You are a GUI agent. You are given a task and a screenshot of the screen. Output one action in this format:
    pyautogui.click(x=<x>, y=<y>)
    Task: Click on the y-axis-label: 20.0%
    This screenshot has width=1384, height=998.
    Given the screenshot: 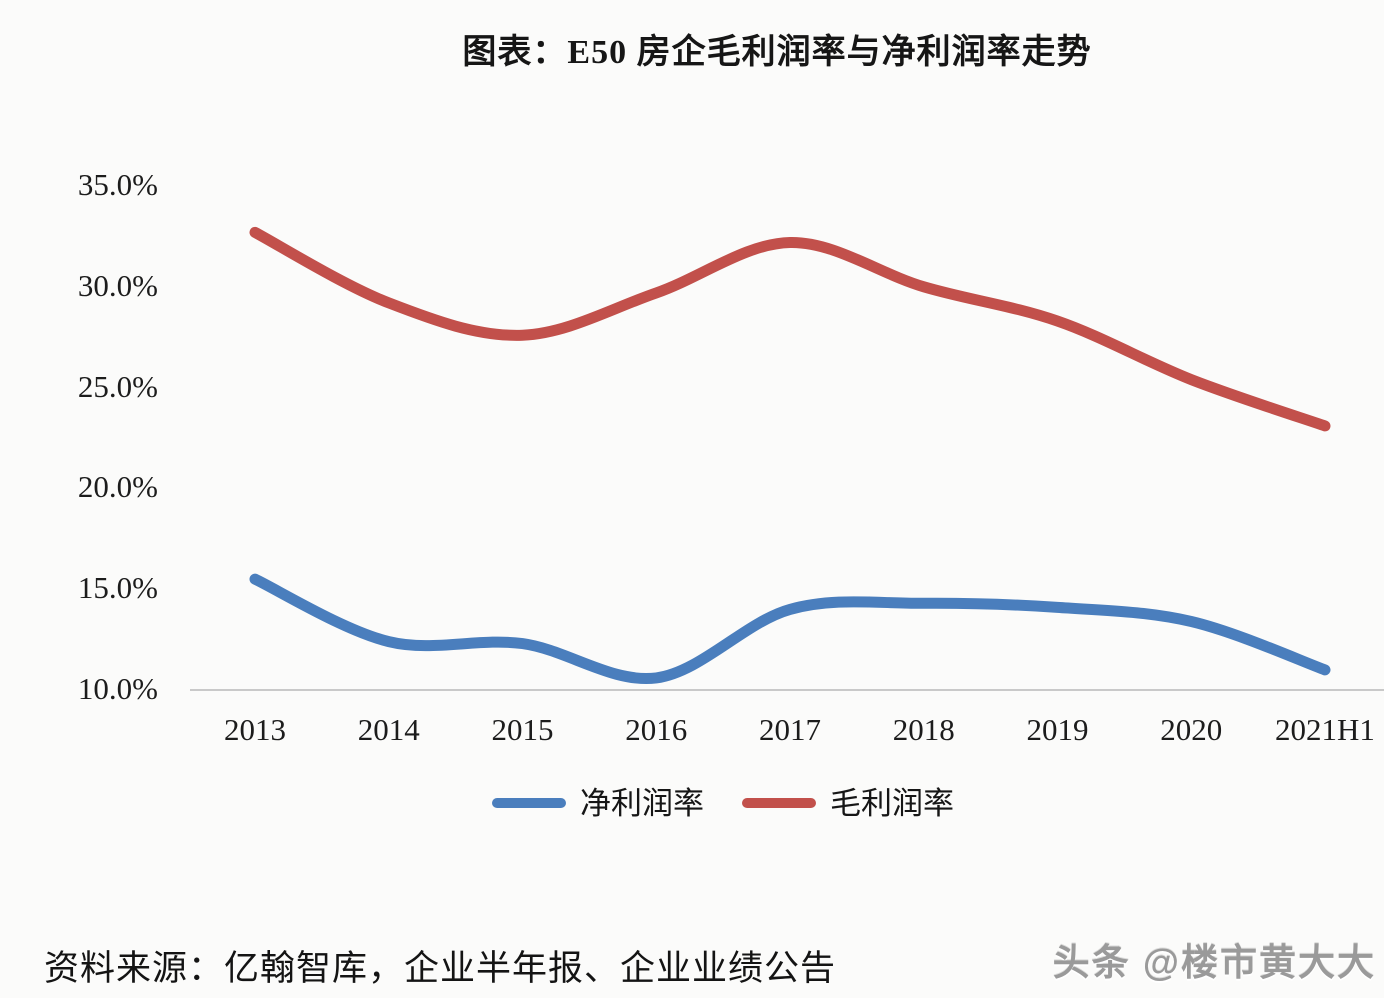 What is the action you would take?
    pyautogui.click(x=117, y=487)
    